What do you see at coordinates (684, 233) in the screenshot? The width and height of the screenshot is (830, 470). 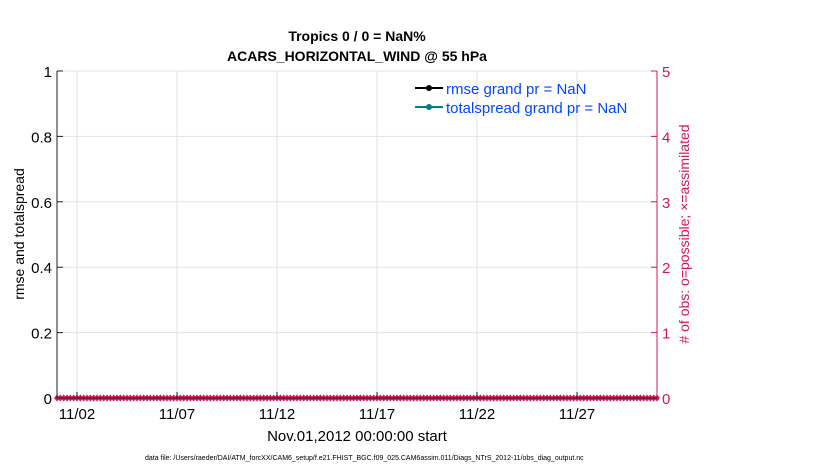 I see `y-axis-right-label: # of obs: o=possible; ×=assimilated` at bounding box center [684, 233].